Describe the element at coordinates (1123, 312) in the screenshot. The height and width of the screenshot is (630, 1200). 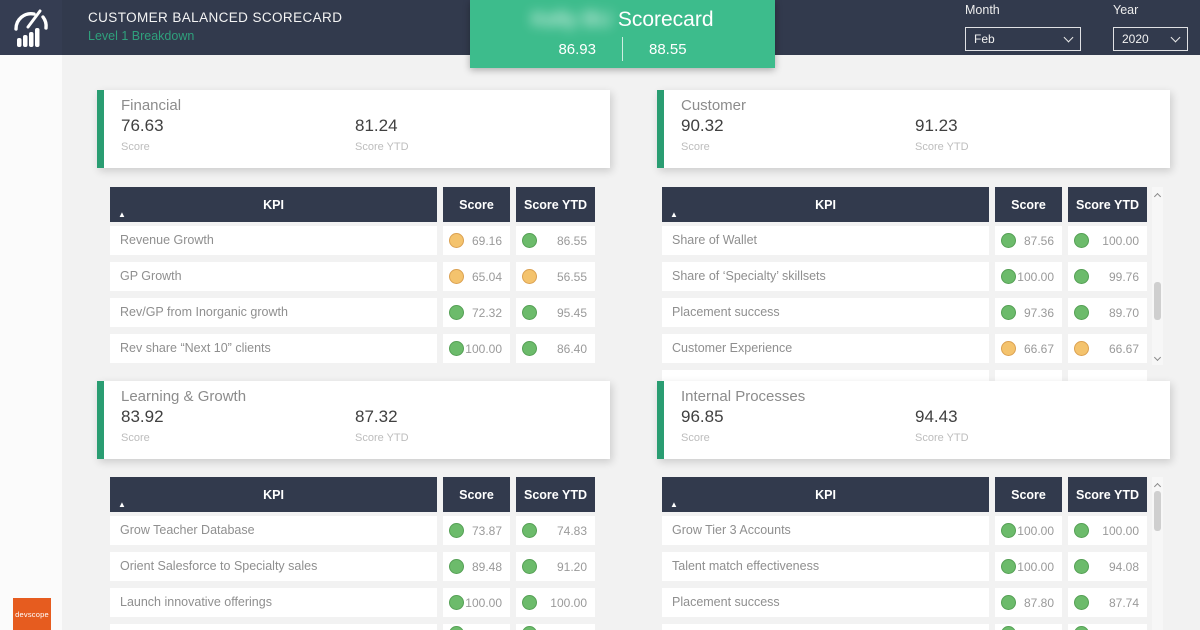
I see `score-ytd-value: 89.70` at that location.